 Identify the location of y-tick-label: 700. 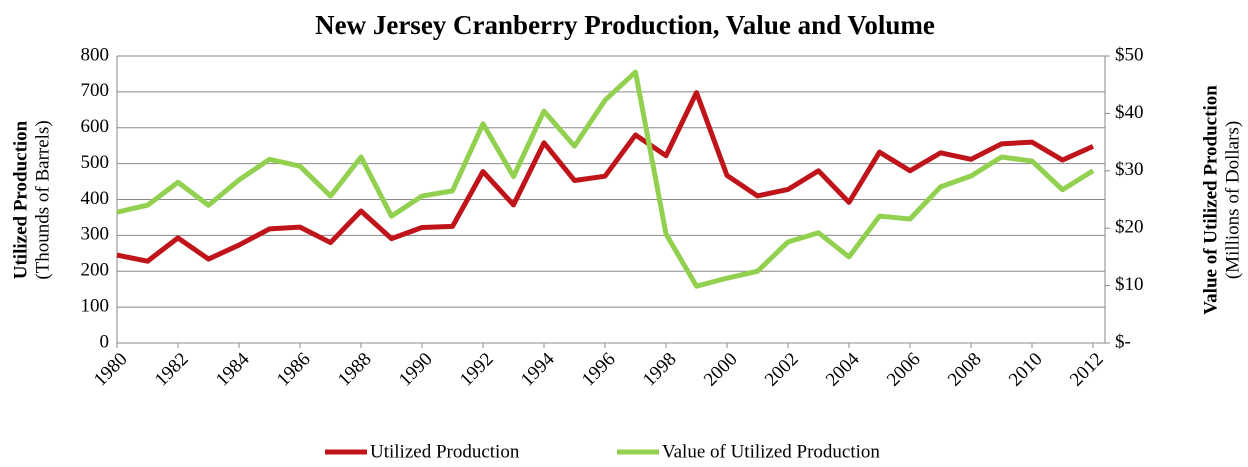
(95, 90).